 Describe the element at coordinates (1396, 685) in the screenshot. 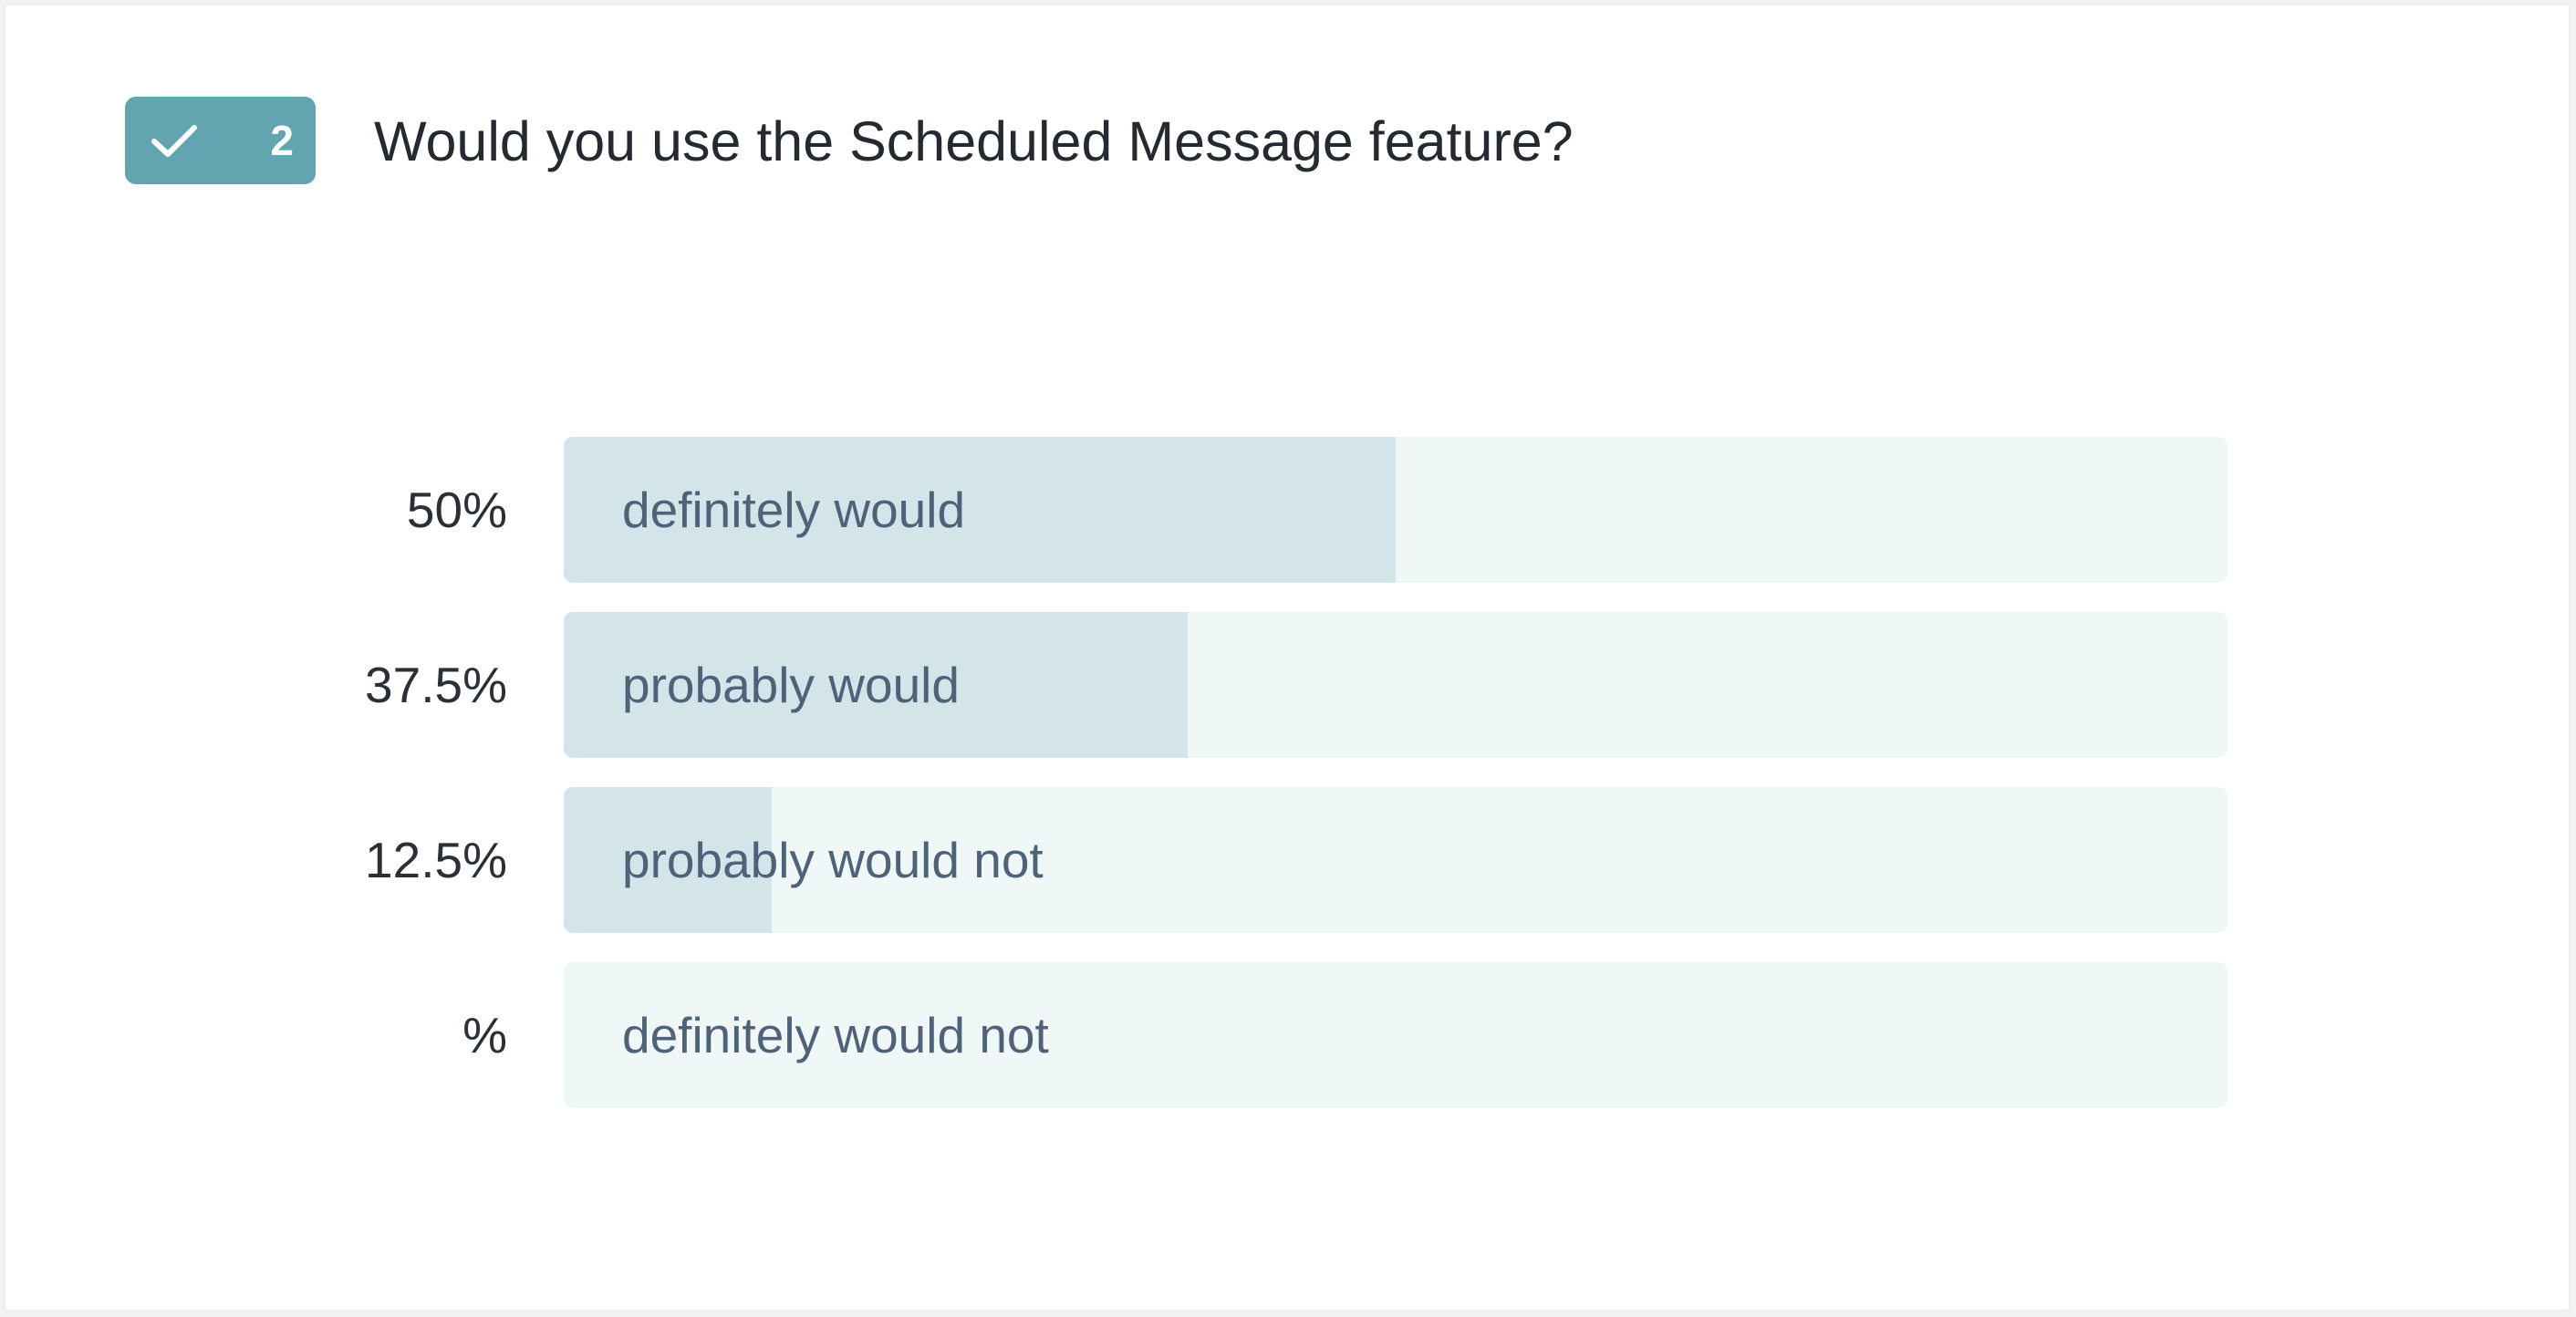

I see `result-bar-track: probably would` at that location.